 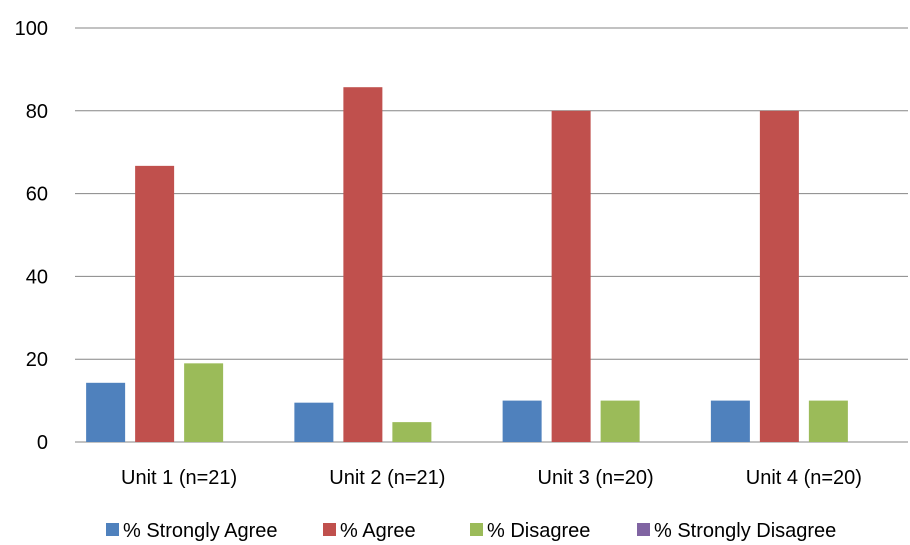 I want to click on y-axis-ticks: 0 20 40 60 80 100, so click(x=31, y=236).